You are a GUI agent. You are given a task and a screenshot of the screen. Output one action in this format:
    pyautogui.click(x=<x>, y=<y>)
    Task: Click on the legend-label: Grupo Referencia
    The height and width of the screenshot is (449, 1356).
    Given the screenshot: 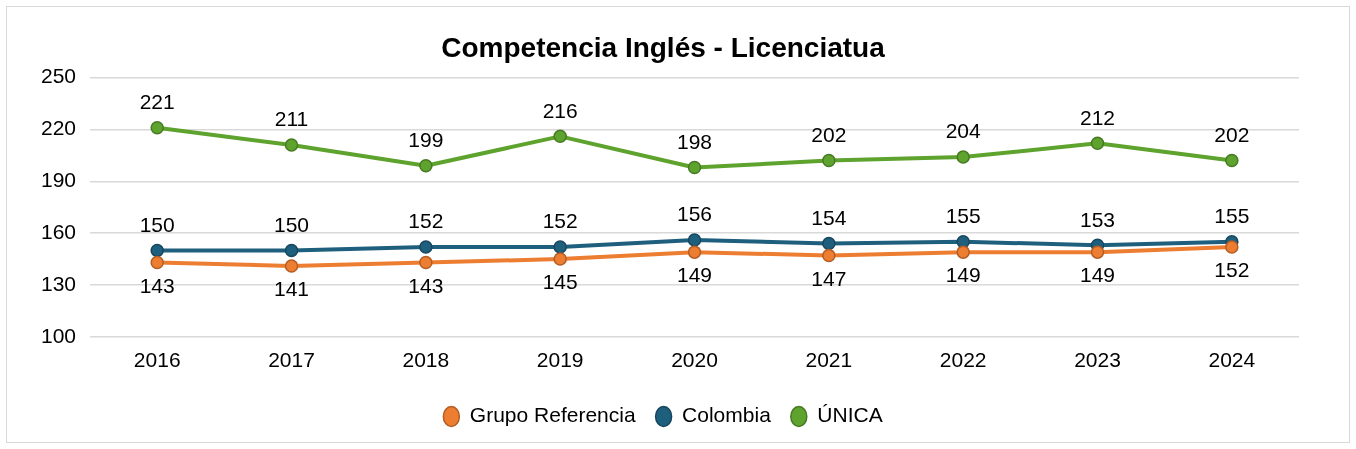 What is the action you would take?
    pyautogui.click(x=552, y=415)
    